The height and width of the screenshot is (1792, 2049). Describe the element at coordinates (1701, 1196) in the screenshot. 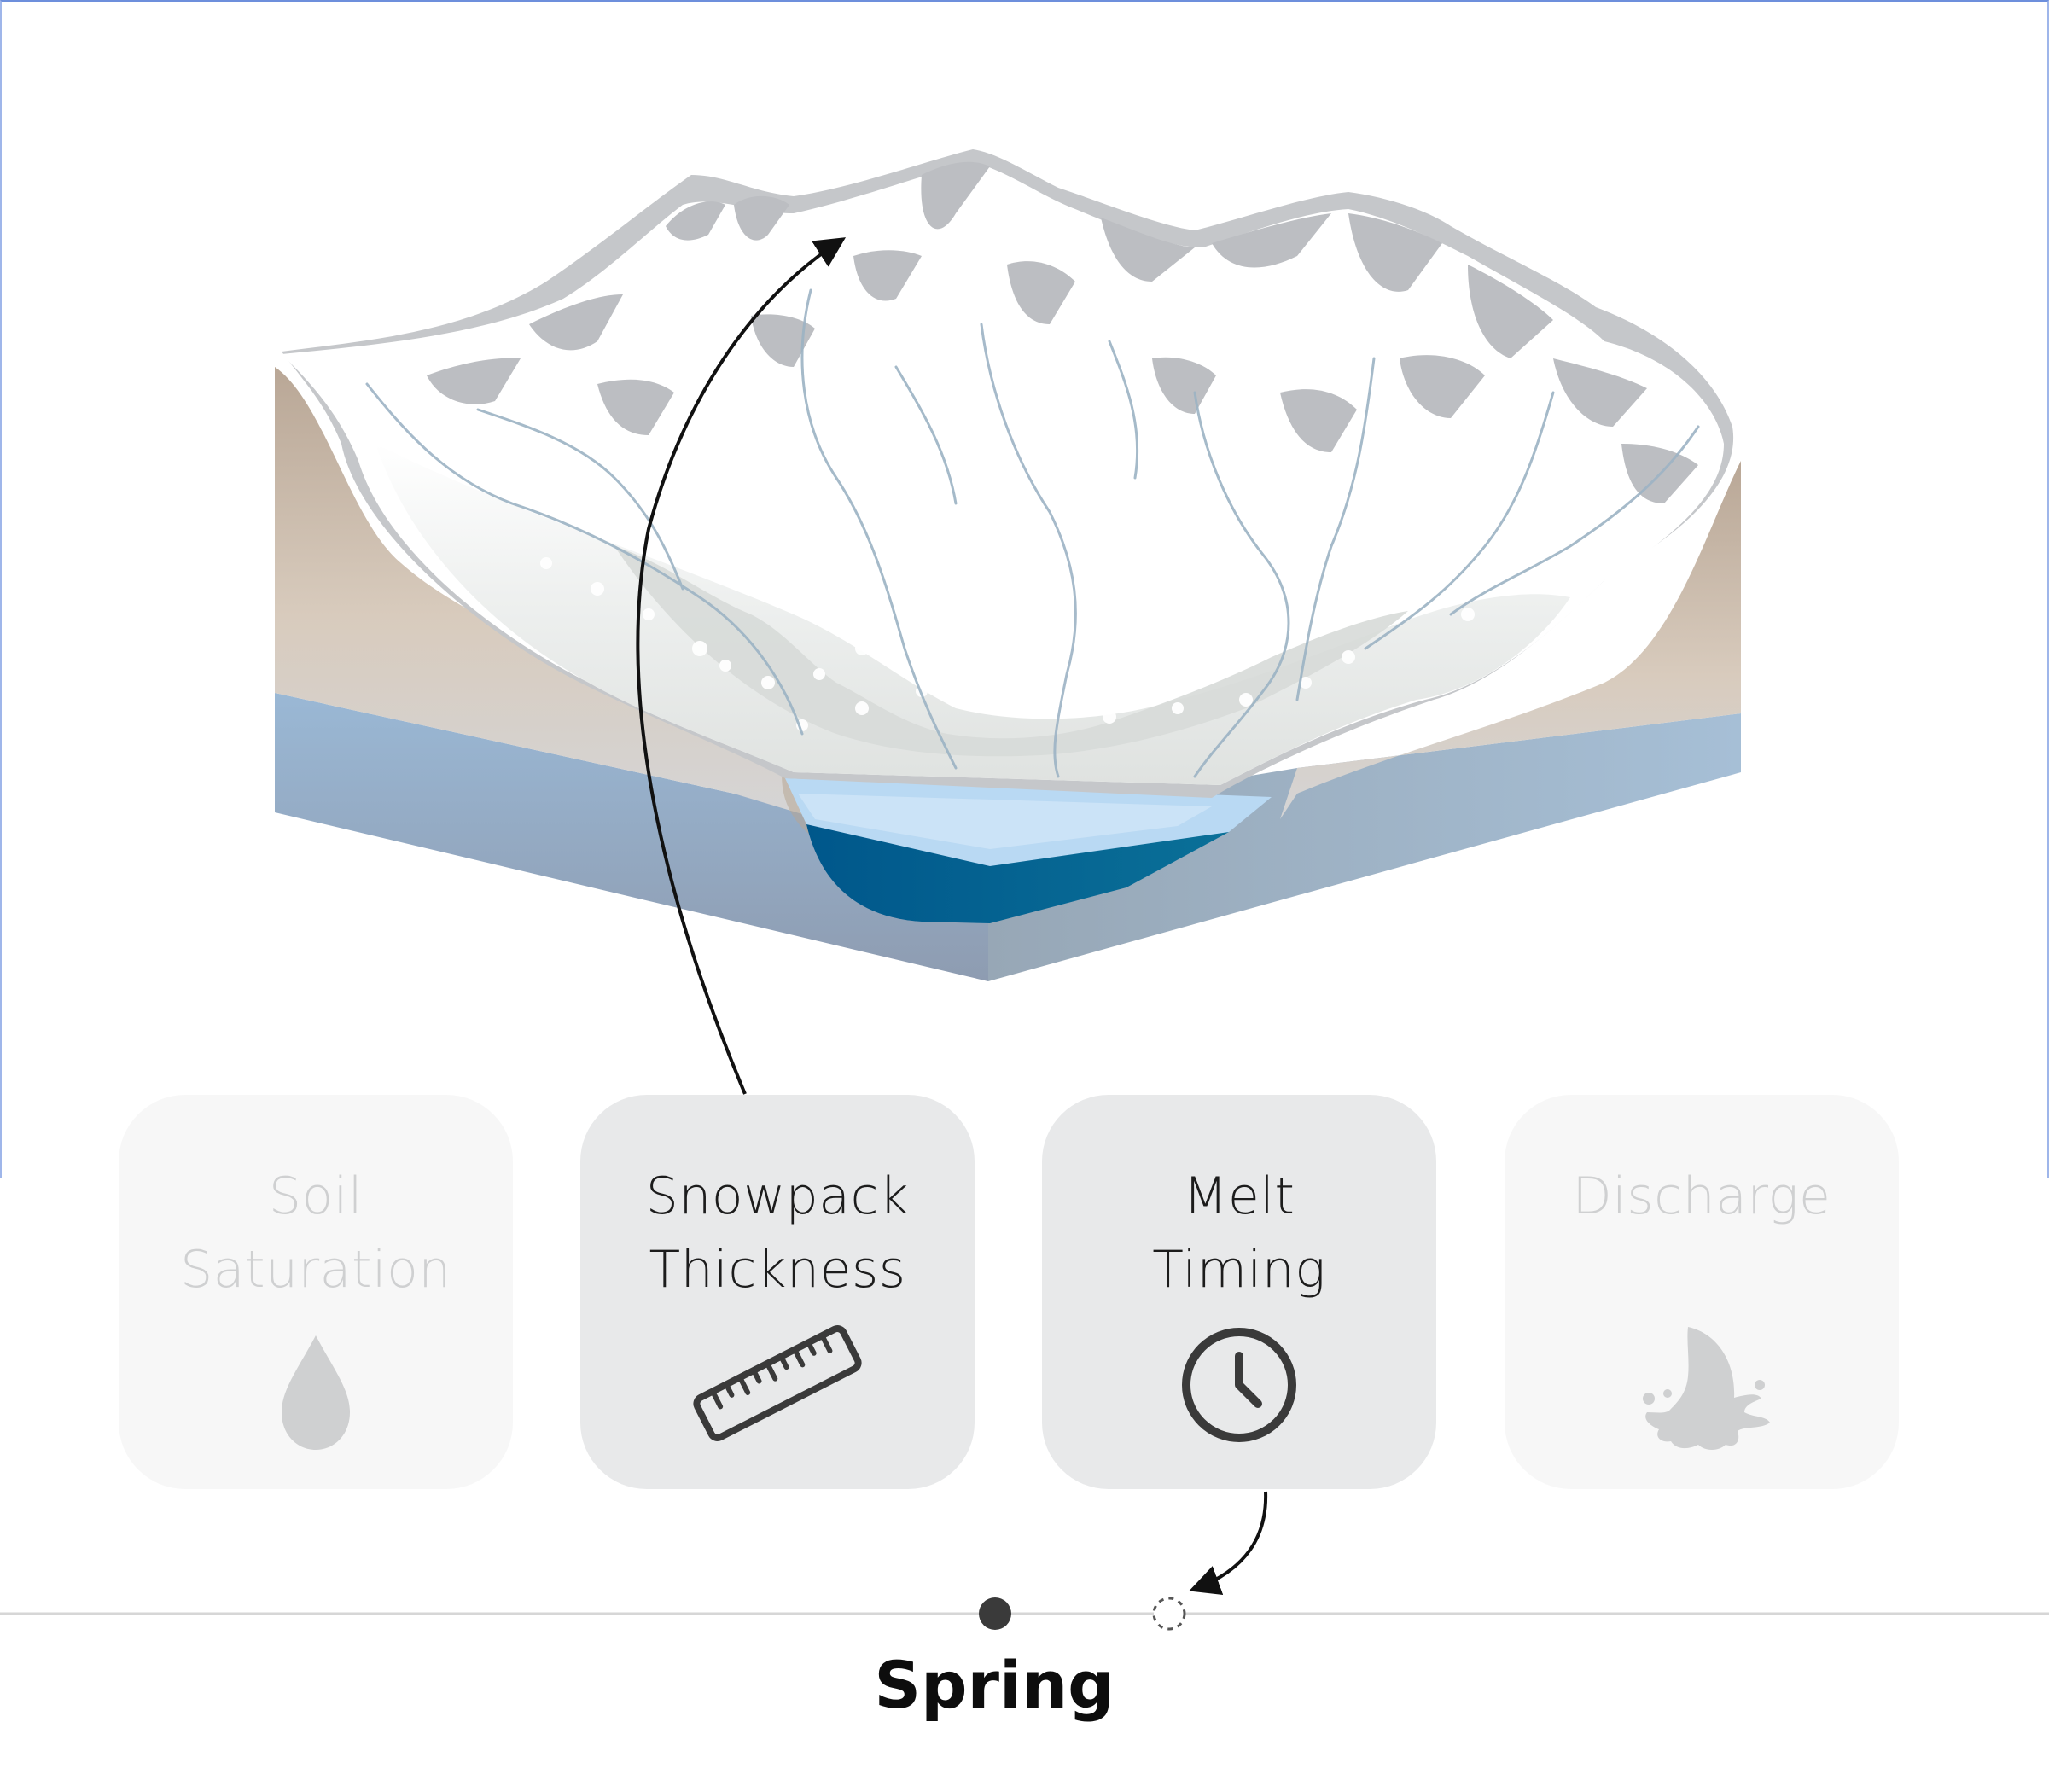

I see `card-discharge-label: Discharge` at that location.